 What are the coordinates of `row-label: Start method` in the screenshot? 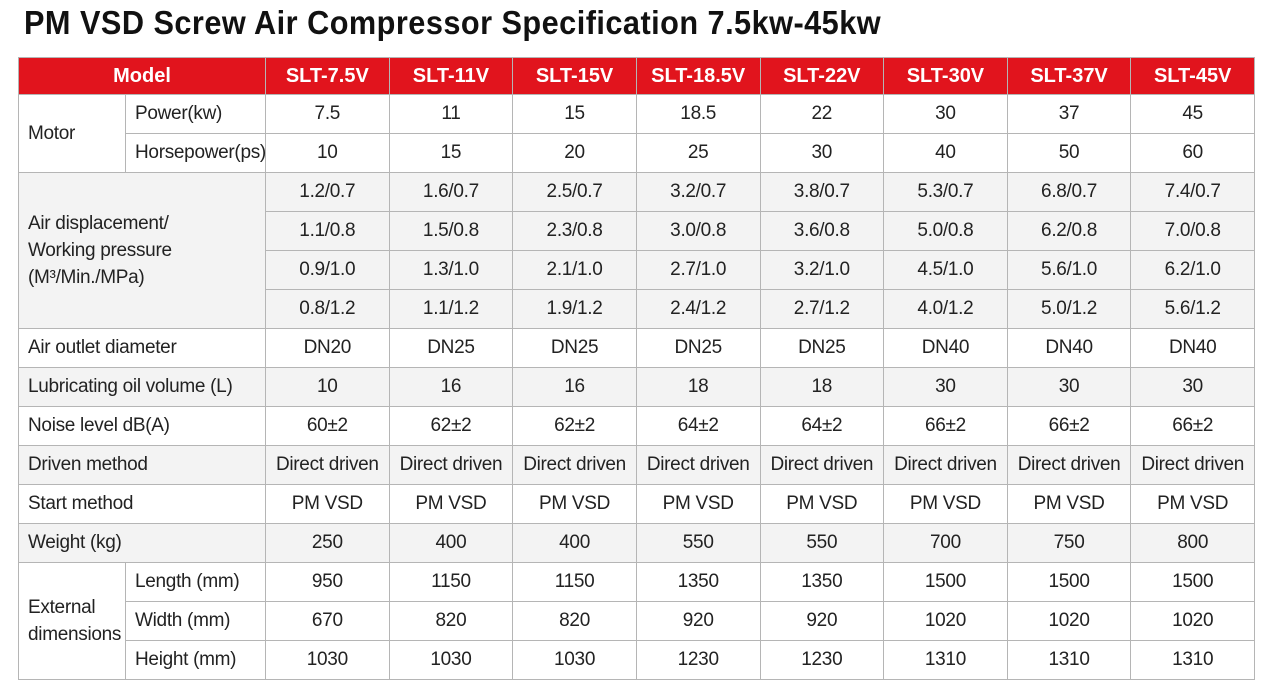 It's located at (142, 504).